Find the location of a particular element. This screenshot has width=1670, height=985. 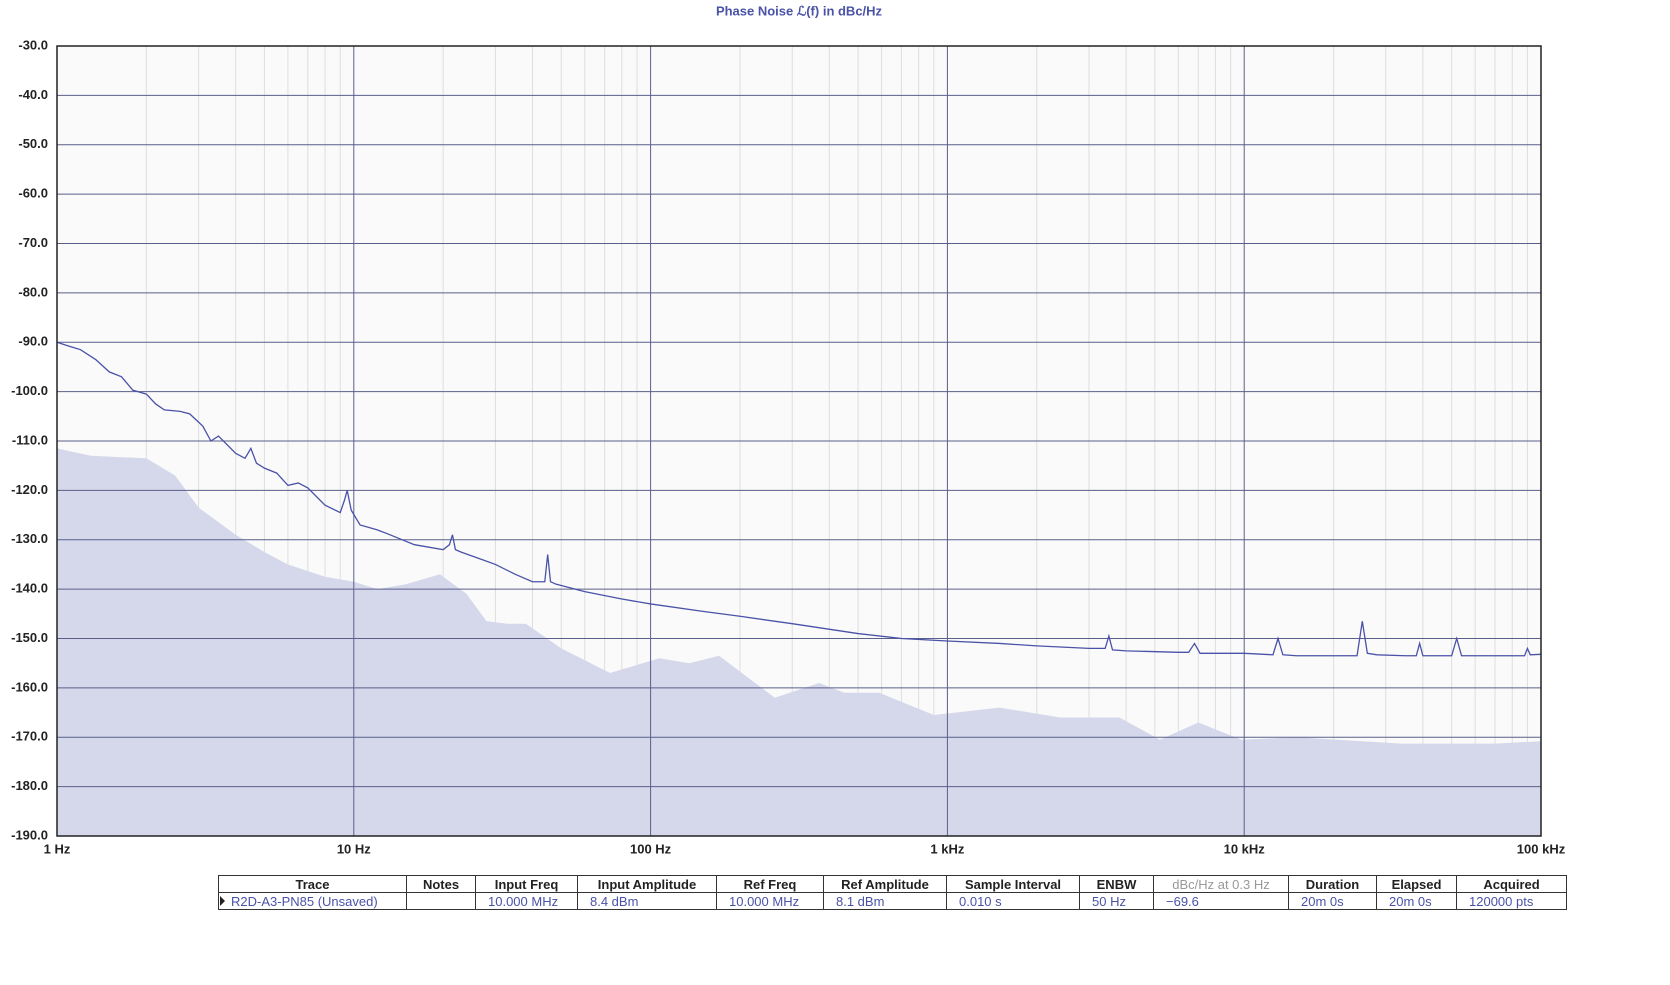

y-tick-label: -100.0 is located at coordinates (29, 390).